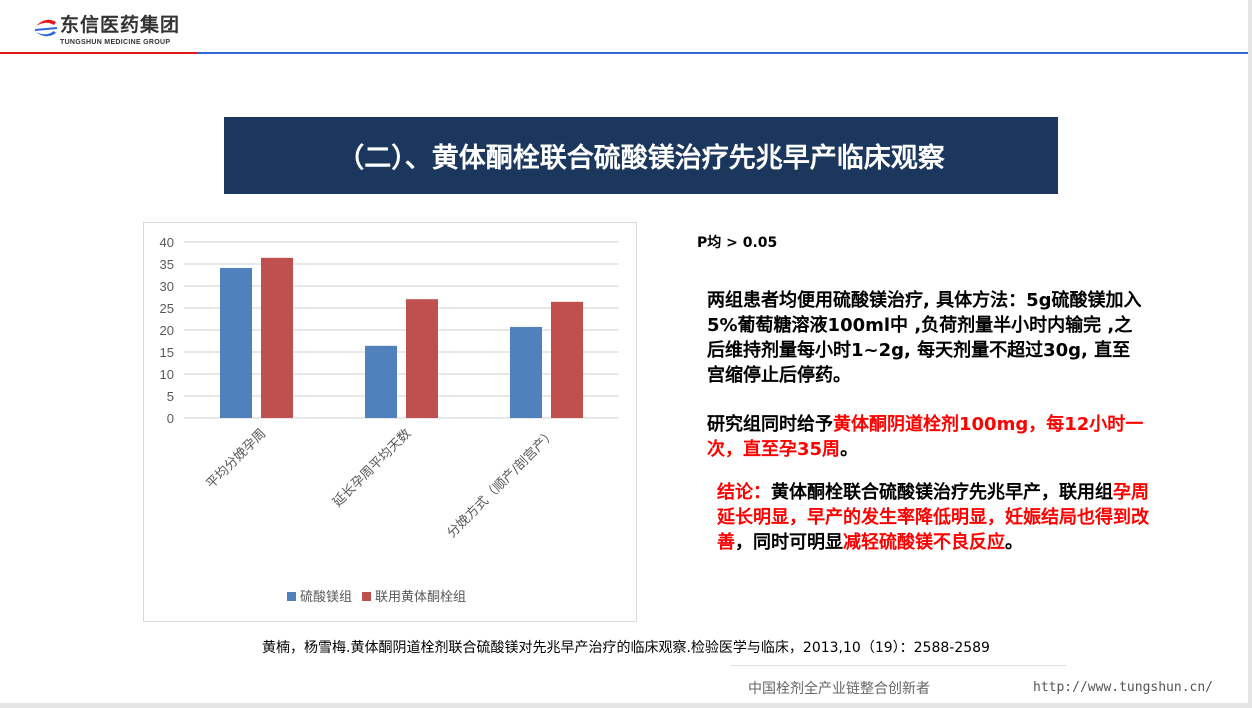 The image size is (1252, 708). Describe the element at coordinates (839, 689) in the screenshot. I see `footer-slogan: 中国栓剂全产业链整合创新者` at that location.